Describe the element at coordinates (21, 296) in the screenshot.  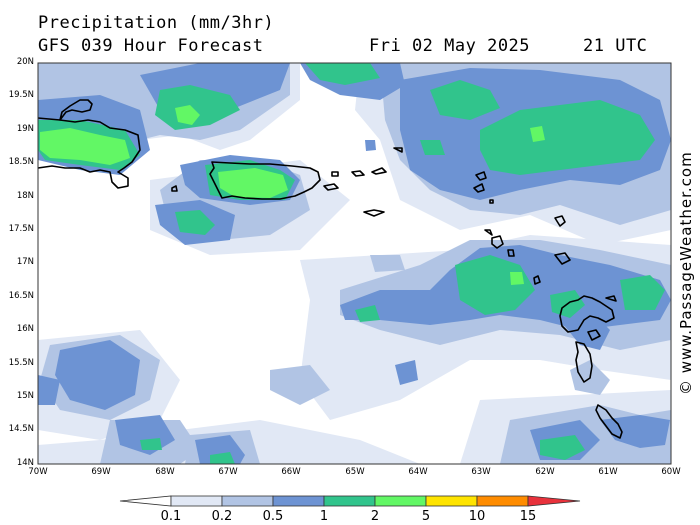
I see `lat-label: 16.5N` at that location.